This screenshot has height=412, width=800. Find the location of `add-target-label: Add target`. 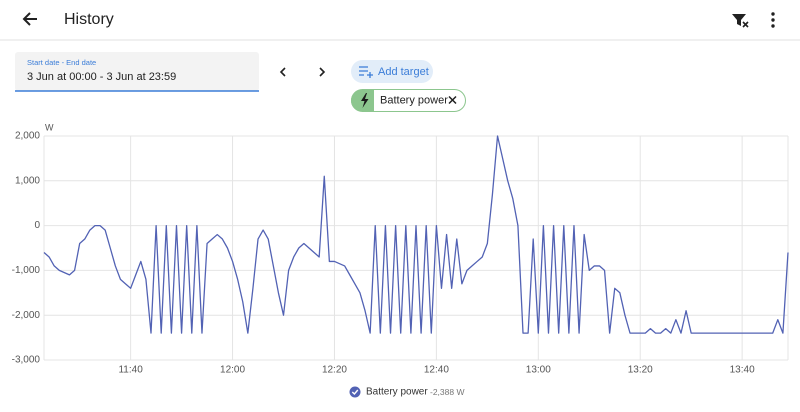

add-target-label: Add target is located at coordinates (403, 72).